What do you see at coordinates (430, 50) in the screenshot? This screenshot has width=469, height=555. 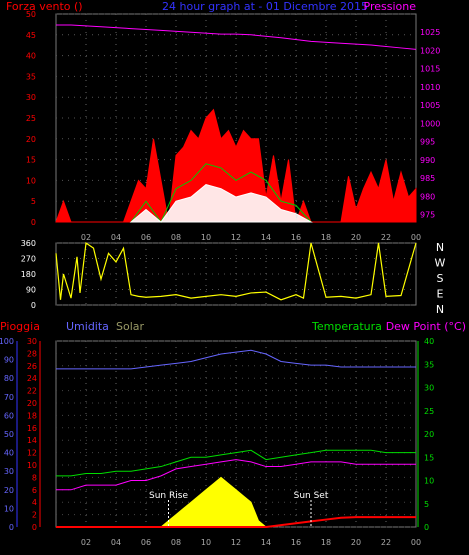 I see `y-right-tick-label: 1020` at bounding box center [430, 50].